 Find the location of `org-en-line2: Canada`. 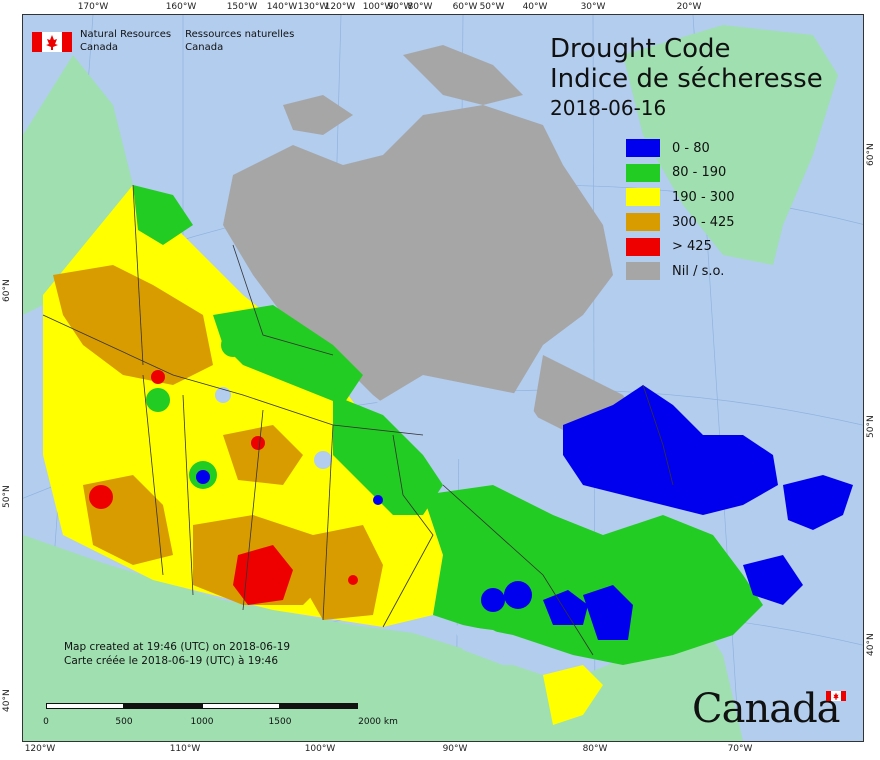

org-en-line2: Canada is located at coordinates (99, 47).